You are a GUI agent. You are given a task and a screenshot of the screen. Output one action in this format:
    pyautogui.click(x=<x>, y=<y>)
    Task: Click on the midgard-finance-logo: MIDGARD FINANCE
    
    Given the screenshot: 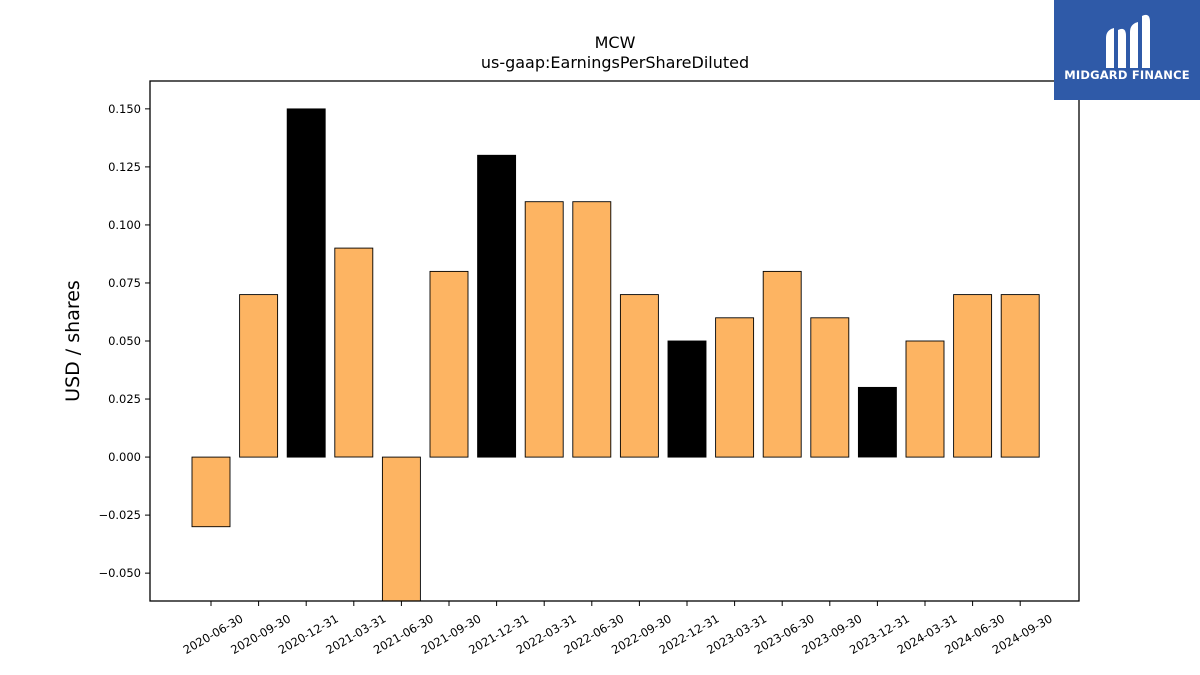 What is the action you would take?
    pyautogui.click(x=1127, y=50)
    